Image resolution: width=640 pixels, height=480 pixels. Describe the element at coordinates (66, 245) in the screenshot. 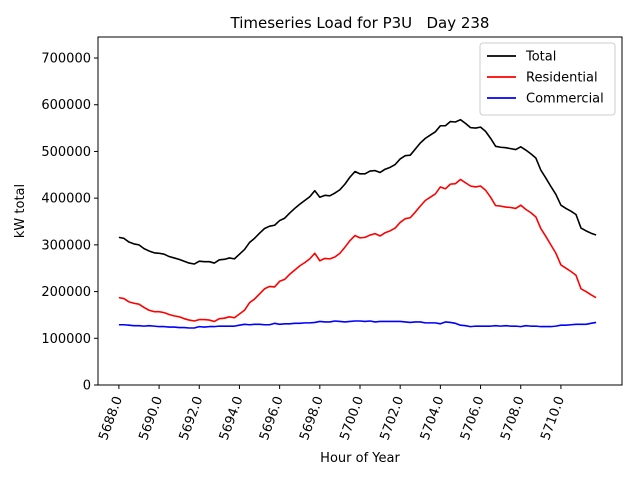

I see `y-tick-label: 300000` at that location.